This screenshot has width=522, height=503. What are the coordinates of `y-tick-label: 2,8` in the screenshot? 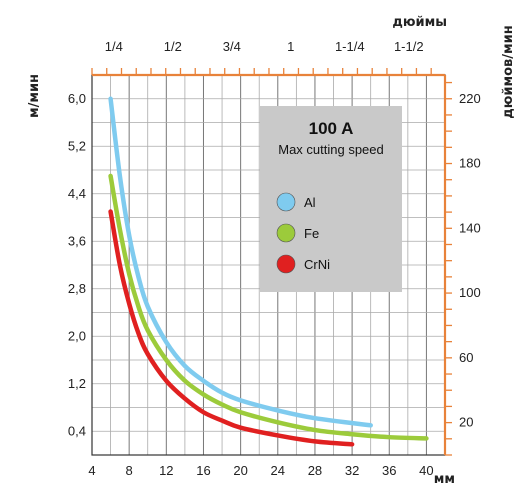 It's located at (77, 288).